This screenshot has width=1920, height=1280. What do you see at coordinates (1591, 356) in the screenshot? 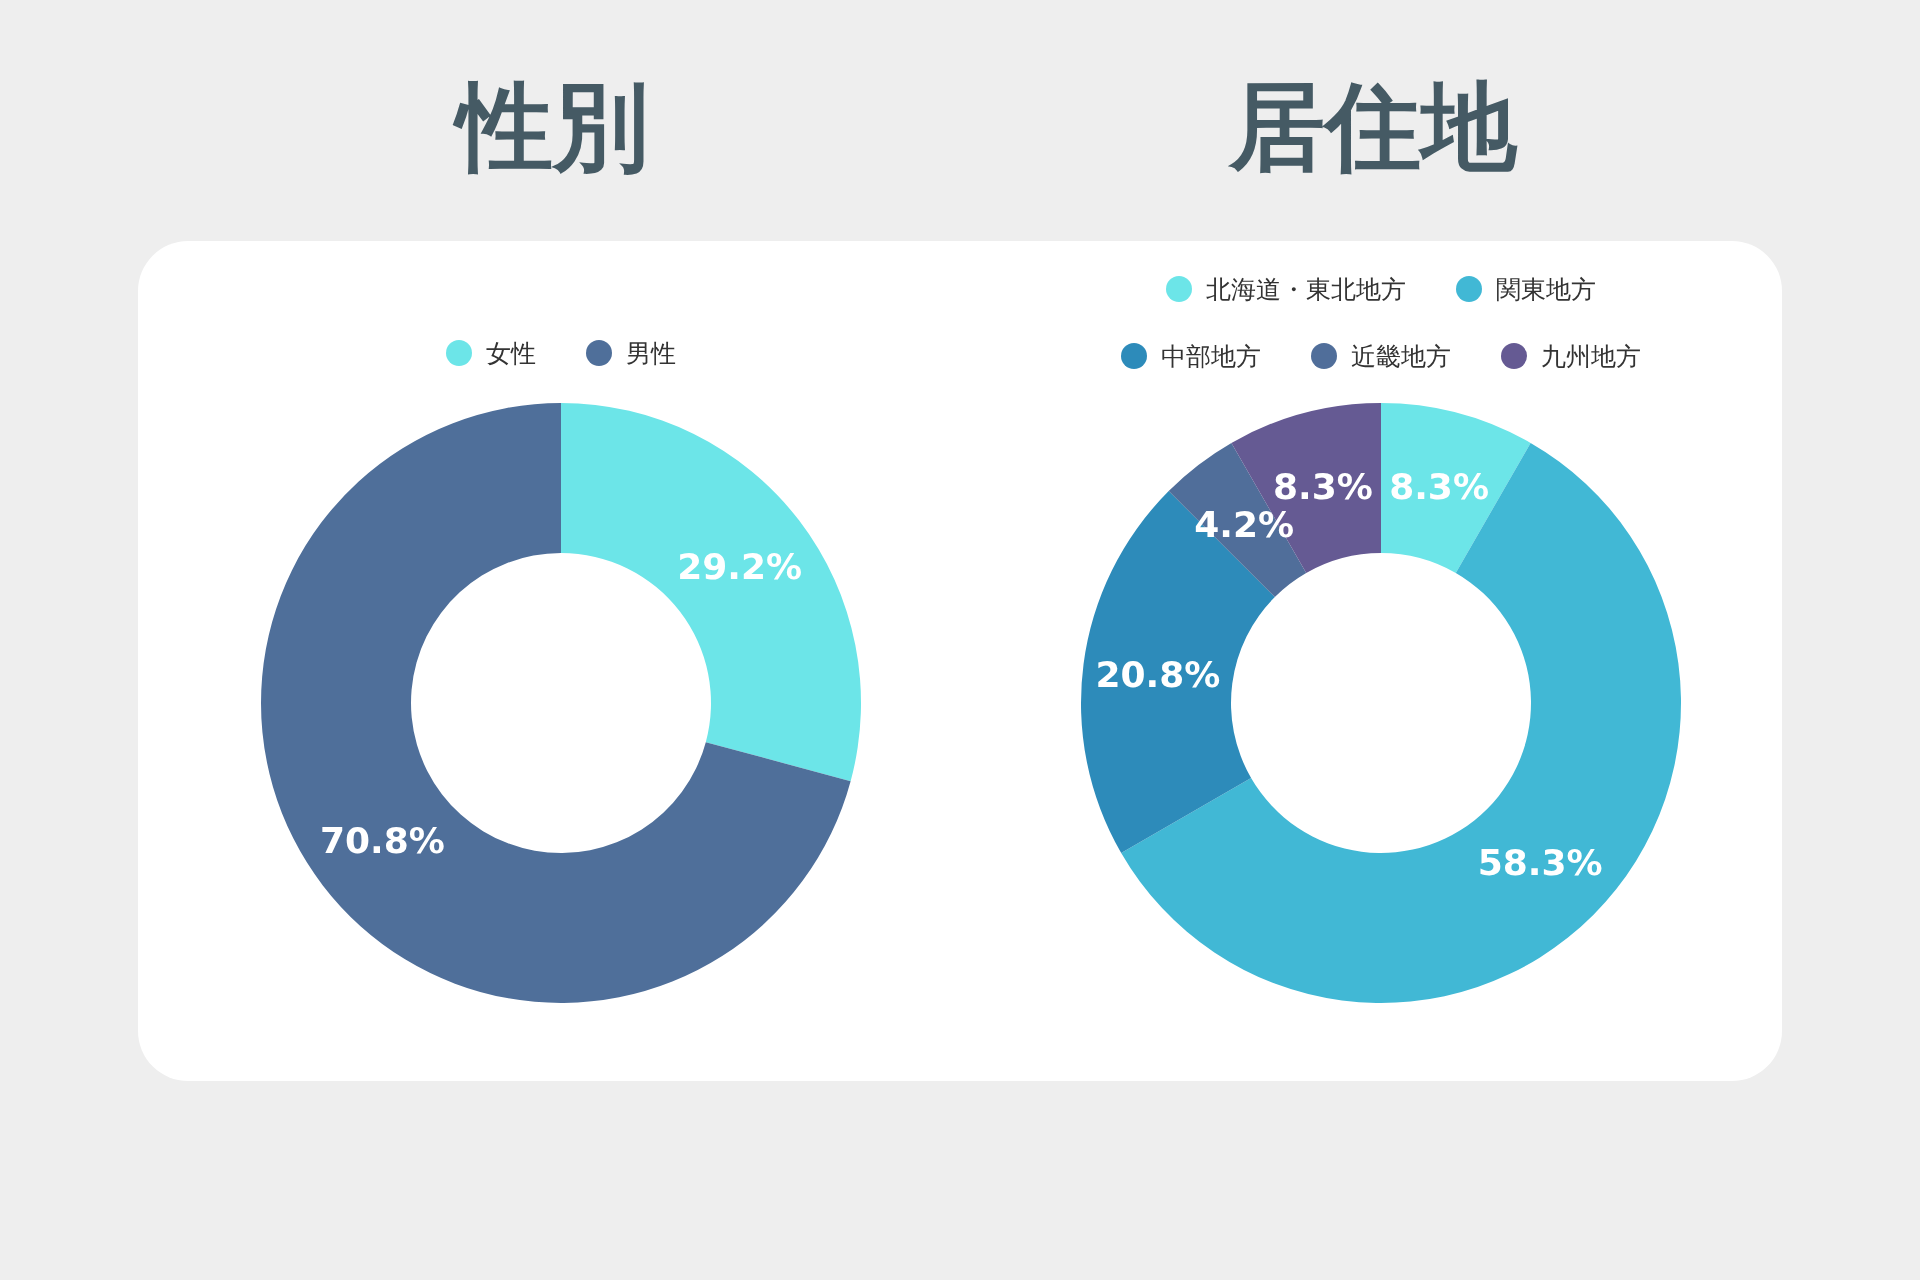
I see `legend-label: 九州地方` at bounding box center [1591, 356].